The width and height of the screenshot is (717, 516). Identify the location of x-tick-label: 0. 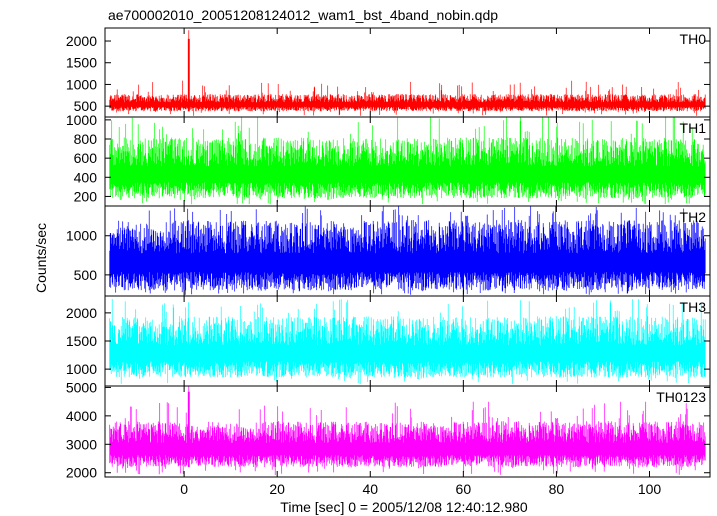
(184, 489).